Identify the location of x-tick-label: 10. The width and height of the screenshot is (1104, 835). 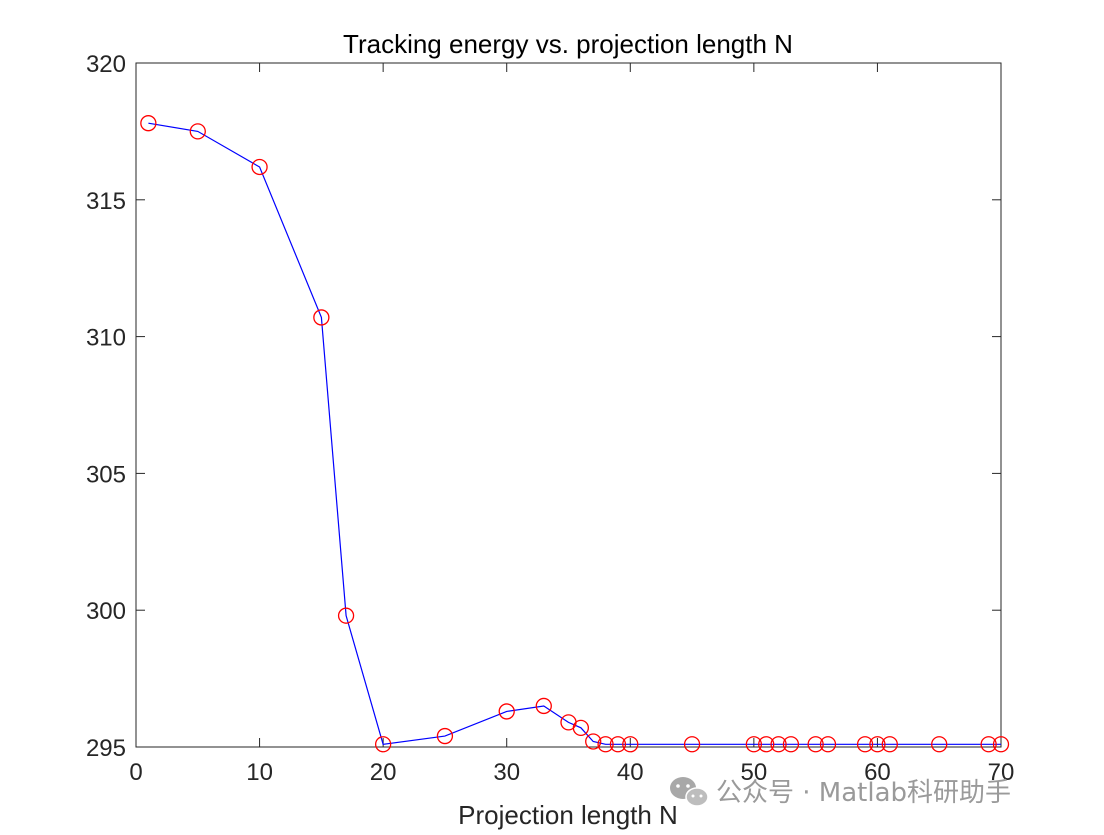
(259, 772).